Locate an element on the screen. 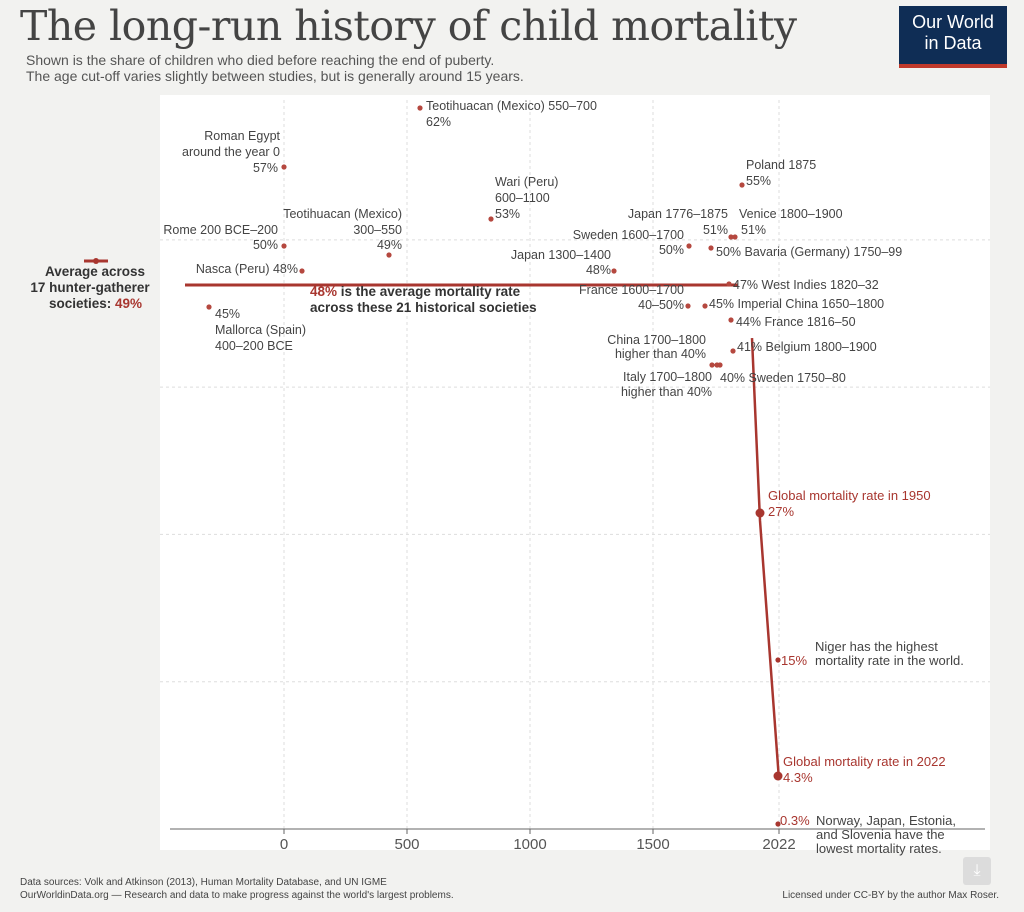 Image resolution: width=1024 pixels, height=912 pixels. global-data-label: 0.3% is located at coordinates (795, 820).